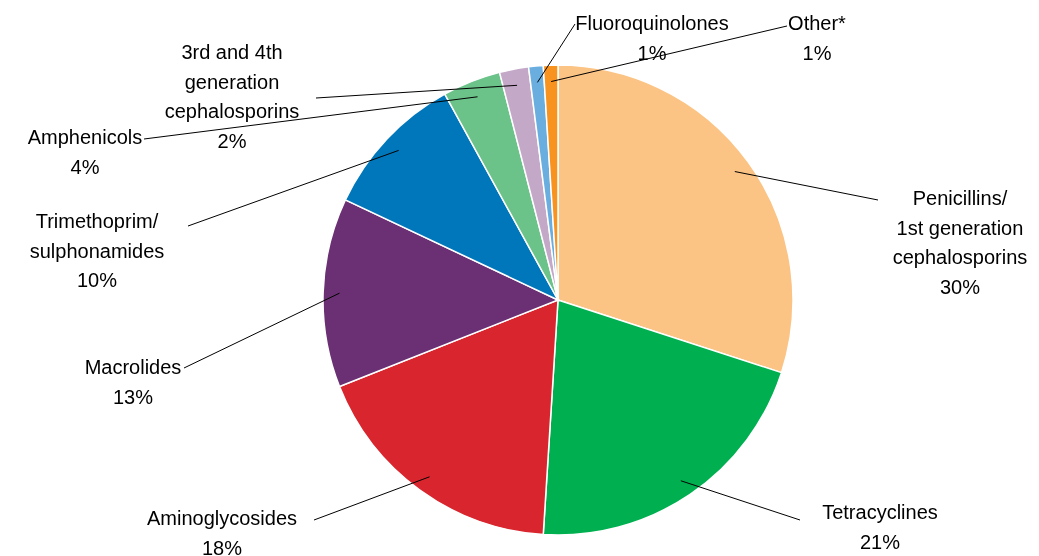 This screenshot has height=556, width=1039. What do you see at coordinates (85, 137) in the screenshot?
I see `slice-label: Amphenicols` at bounding box center [85, 137].